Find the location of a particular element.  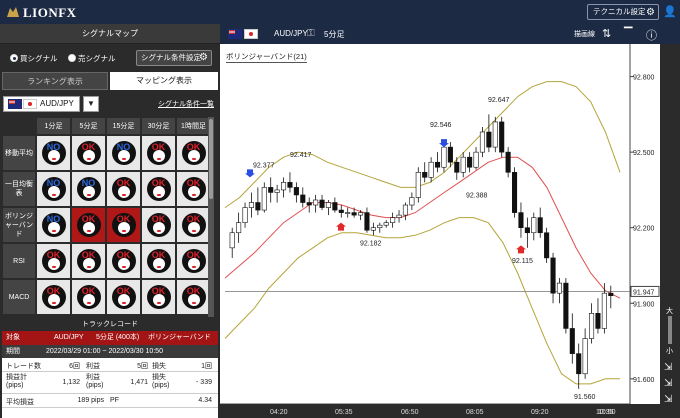

current-price-label: 91.947 is located at coordinates (644, 292).